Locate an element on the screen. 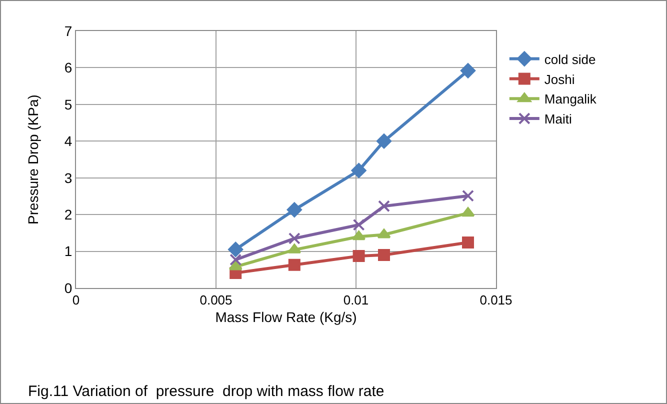 This screenshot has height=404, width=667. legend-label: cold side is located at coordinates (570, 59).